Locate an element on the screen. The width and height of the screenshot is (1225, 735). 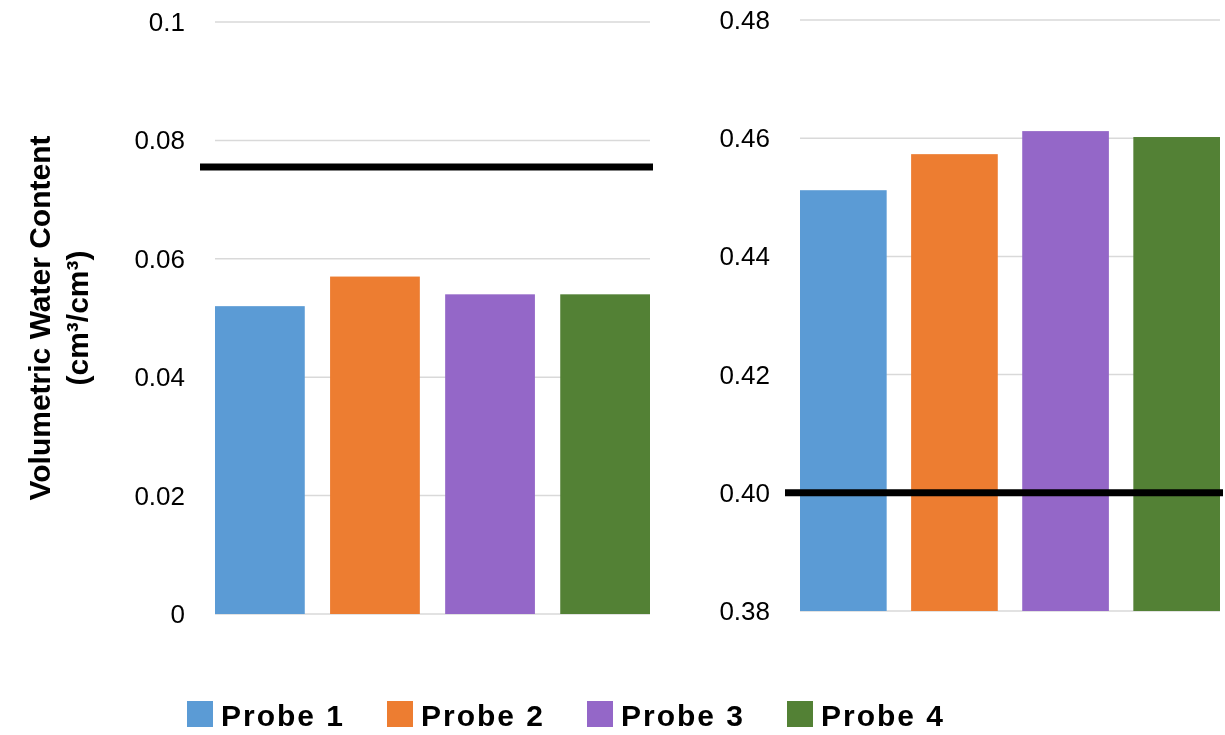
y-tick-label: 0.06 is located at coordinates (159, 258).